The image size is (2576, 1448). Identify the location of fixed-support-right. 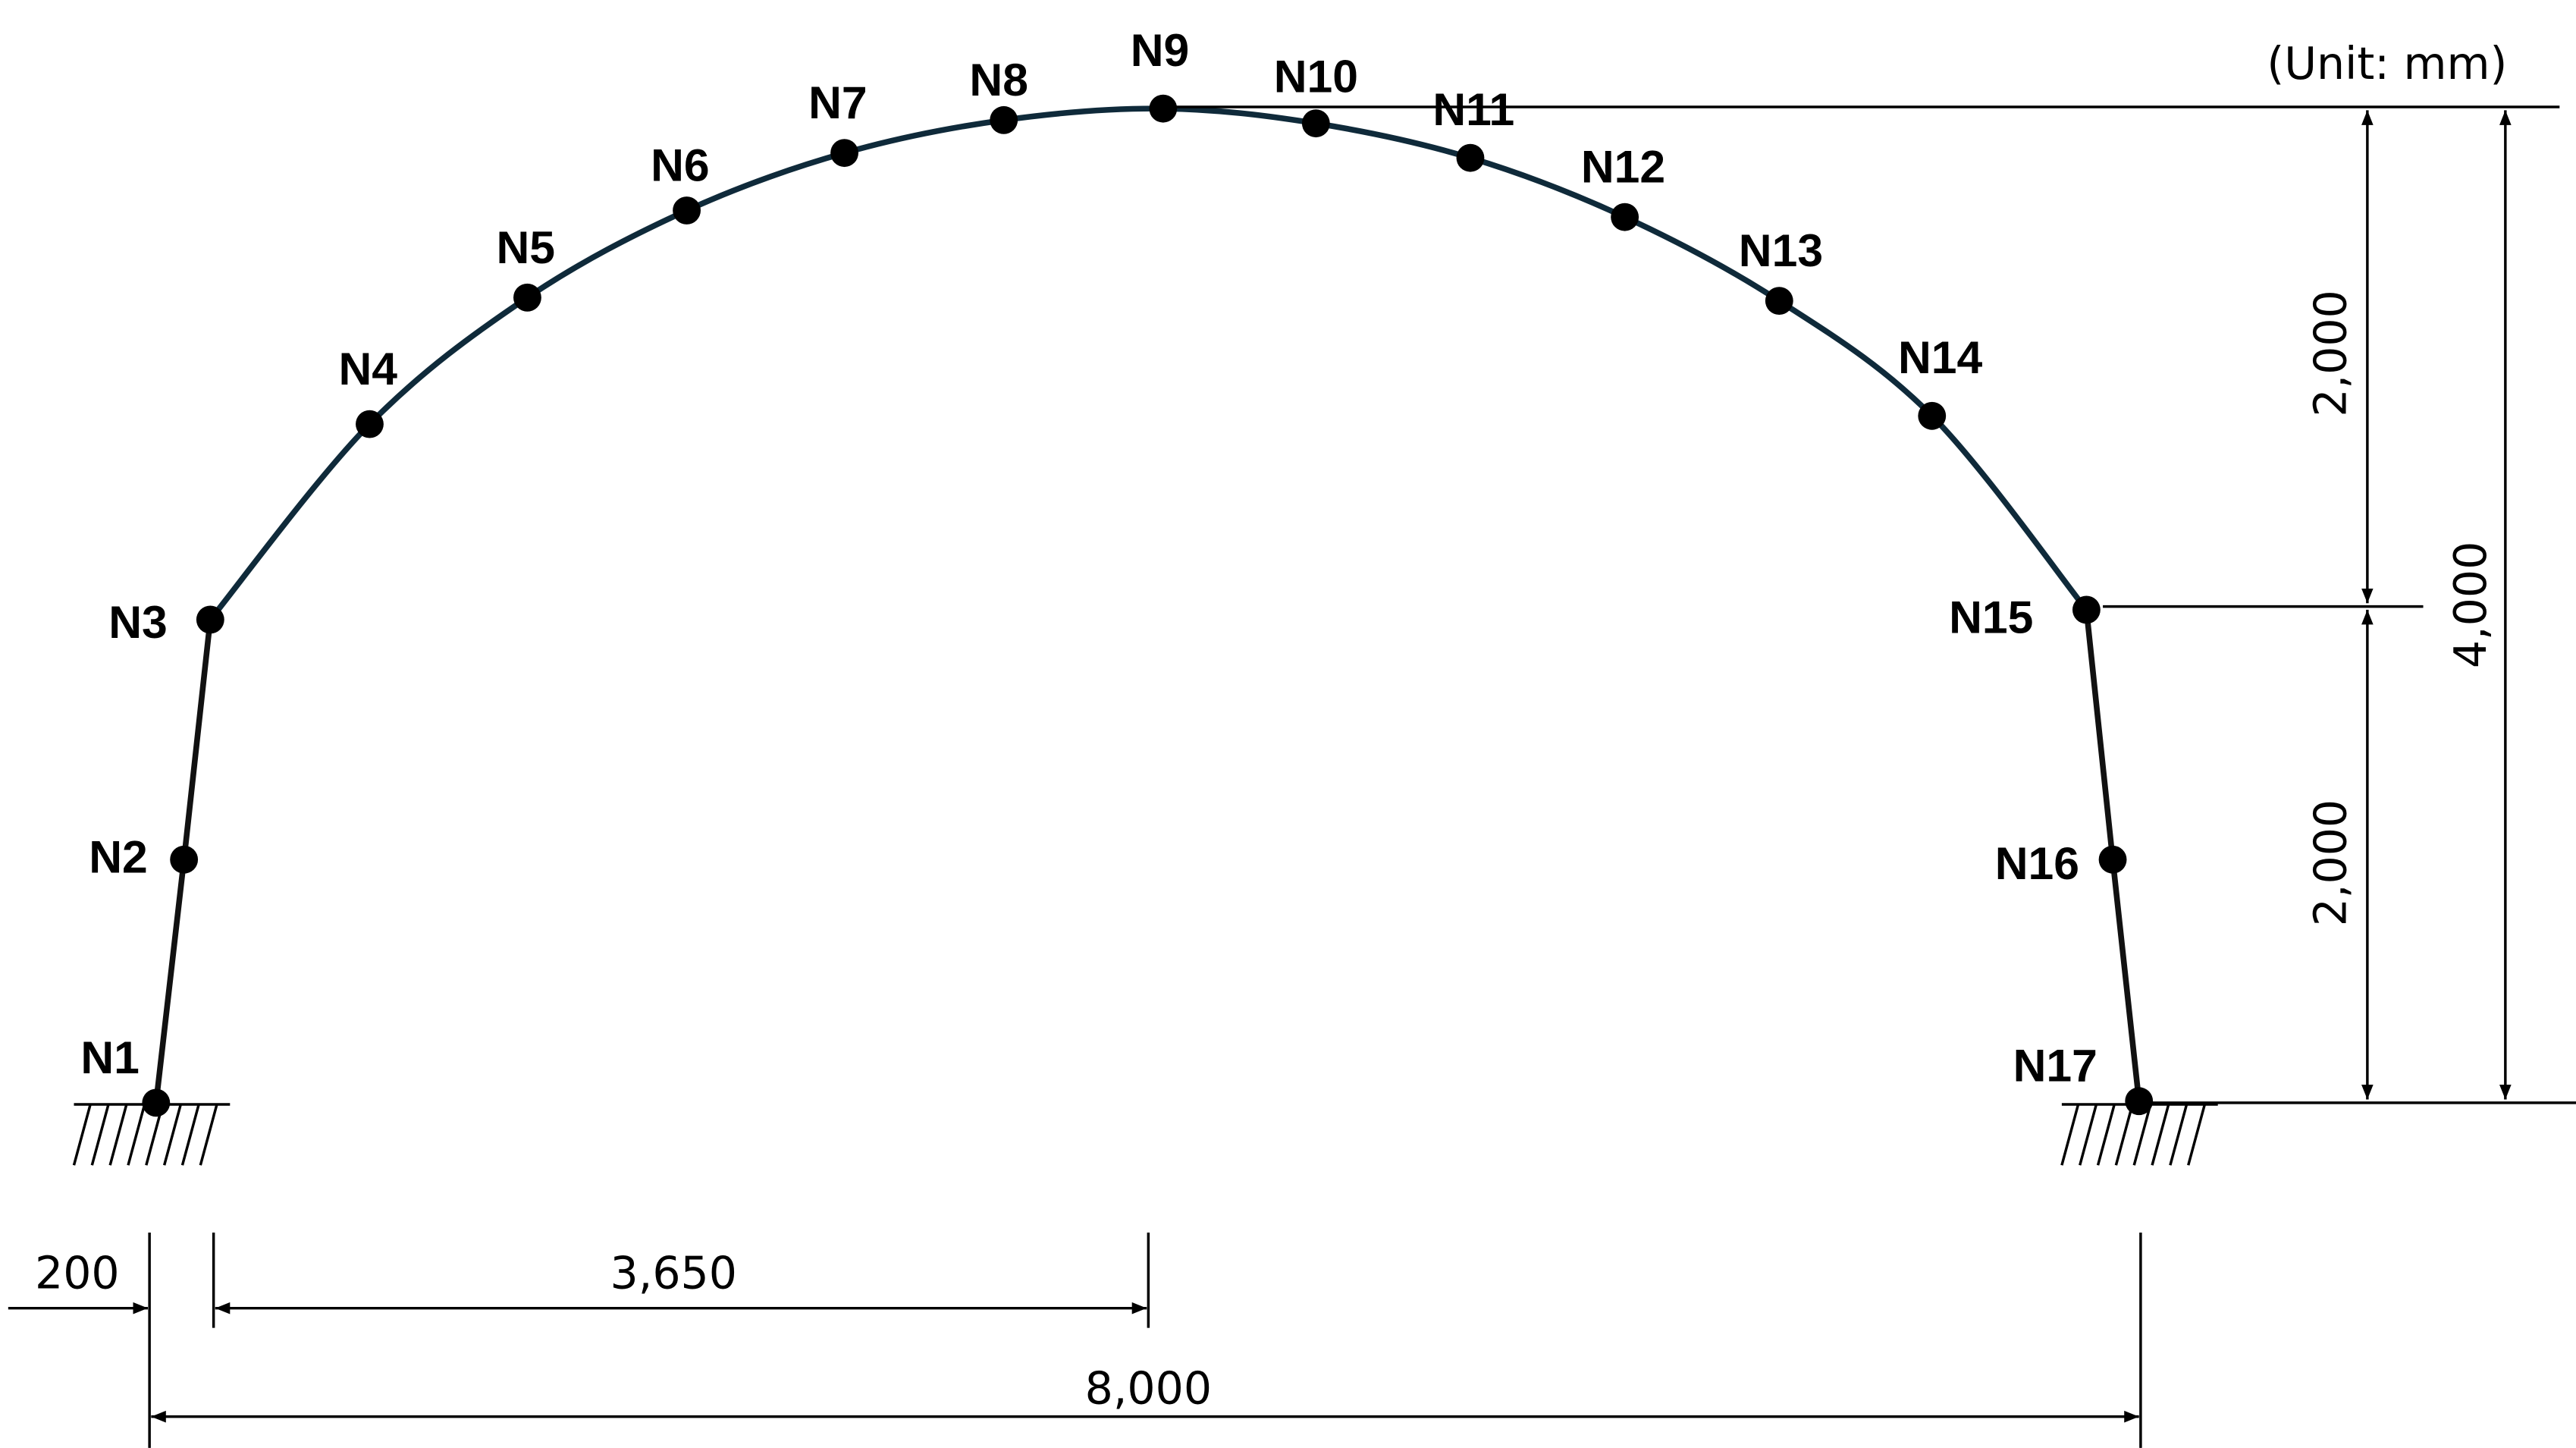
(2139, 1134).